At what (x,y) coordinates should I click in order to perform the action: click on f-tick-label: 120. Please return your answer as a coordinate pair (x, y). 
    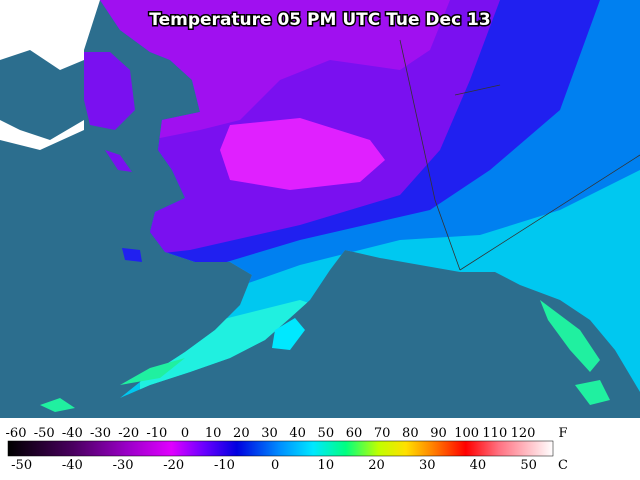
    Looking at the image, I should click on (523, 433).